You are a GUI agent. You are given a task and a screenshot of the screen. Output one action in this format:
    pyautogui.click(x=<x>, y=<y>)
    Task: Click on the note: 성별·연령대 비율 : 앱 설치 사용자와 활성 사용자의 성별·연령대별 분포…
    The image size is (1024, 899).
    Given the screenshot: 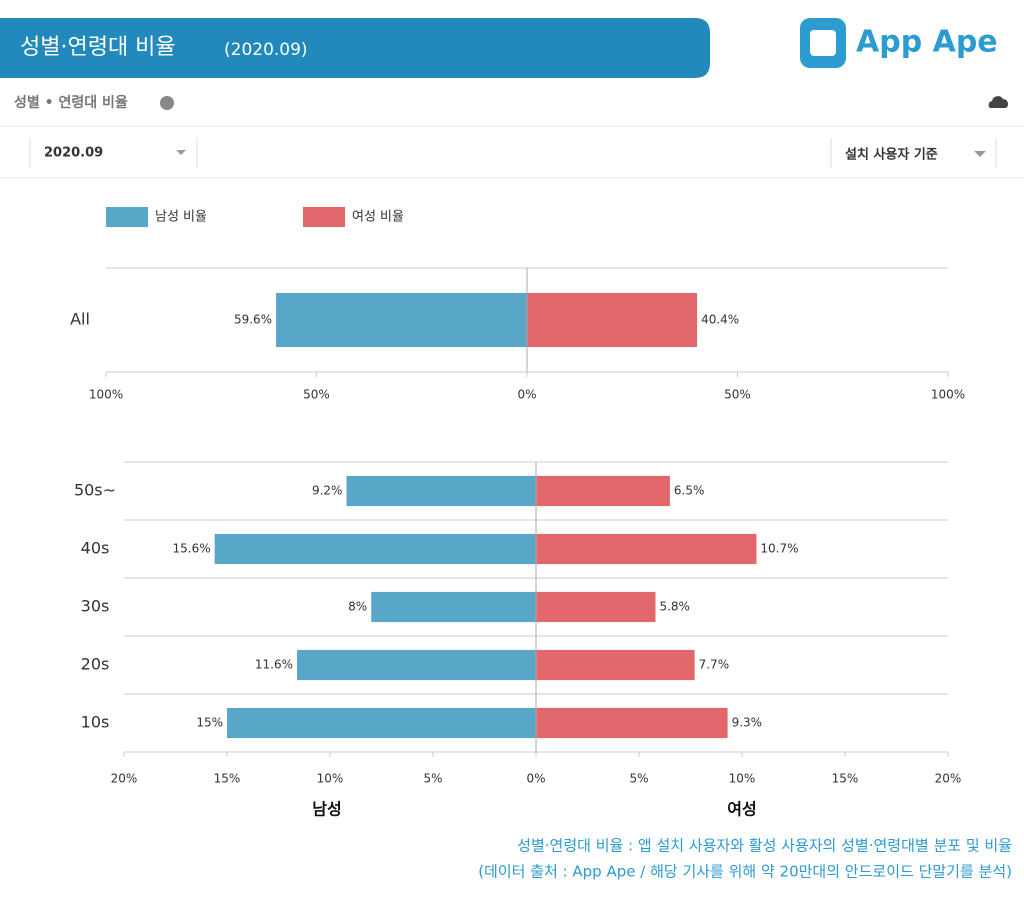 What is the action you would take?
    pyautogui.click(x=764, y=846)
    